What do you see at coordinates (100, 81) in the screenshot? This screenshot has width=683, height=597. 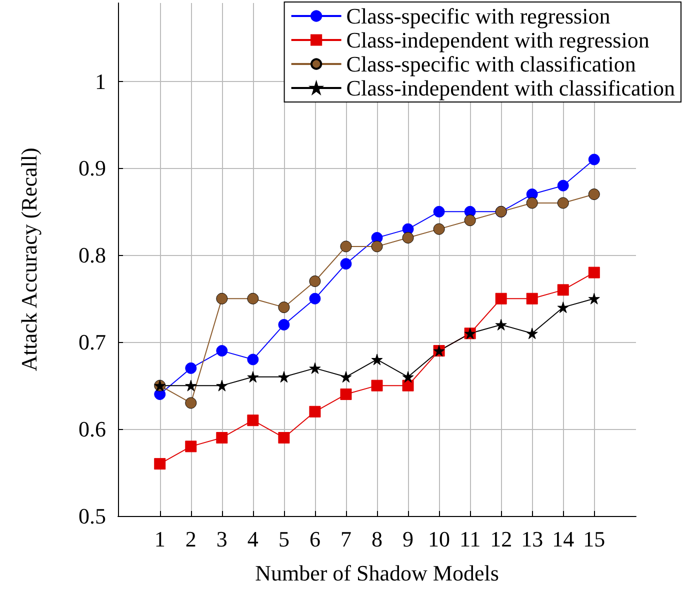 I see `y-tick-label: 1` at bounding box center [100, 81].